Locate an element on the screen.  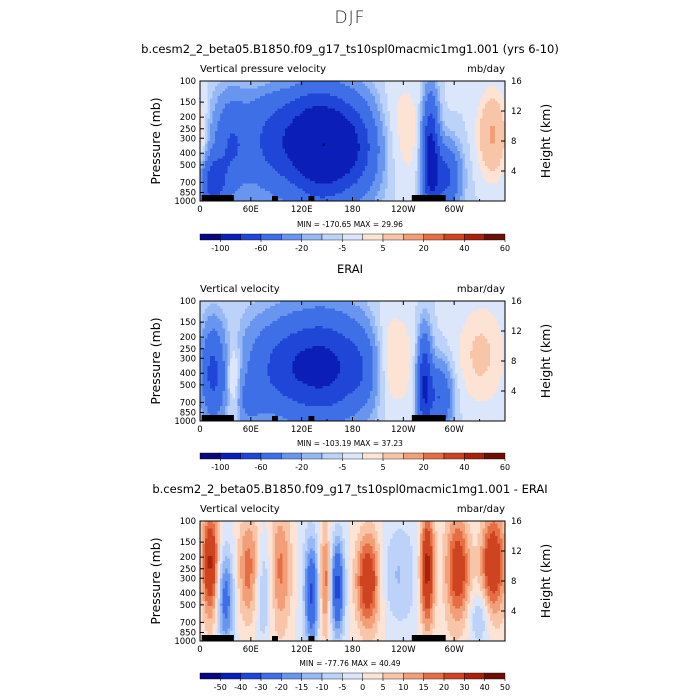
colorbar-label: -100 is located at coordinates (220, 467).